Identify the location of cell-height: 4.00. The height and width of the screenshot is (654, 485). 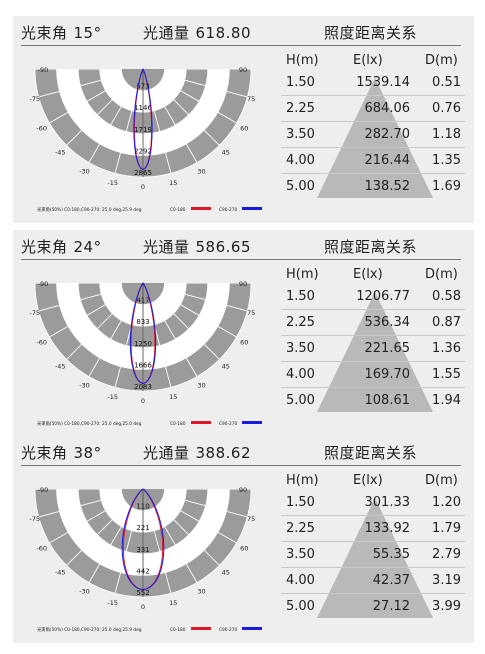
(300, 160).